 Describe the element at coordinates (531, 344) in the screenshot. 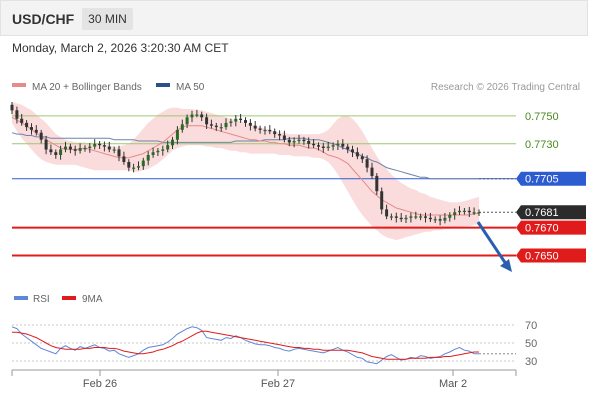

I see `rsi-tick-label: 50` at that location.